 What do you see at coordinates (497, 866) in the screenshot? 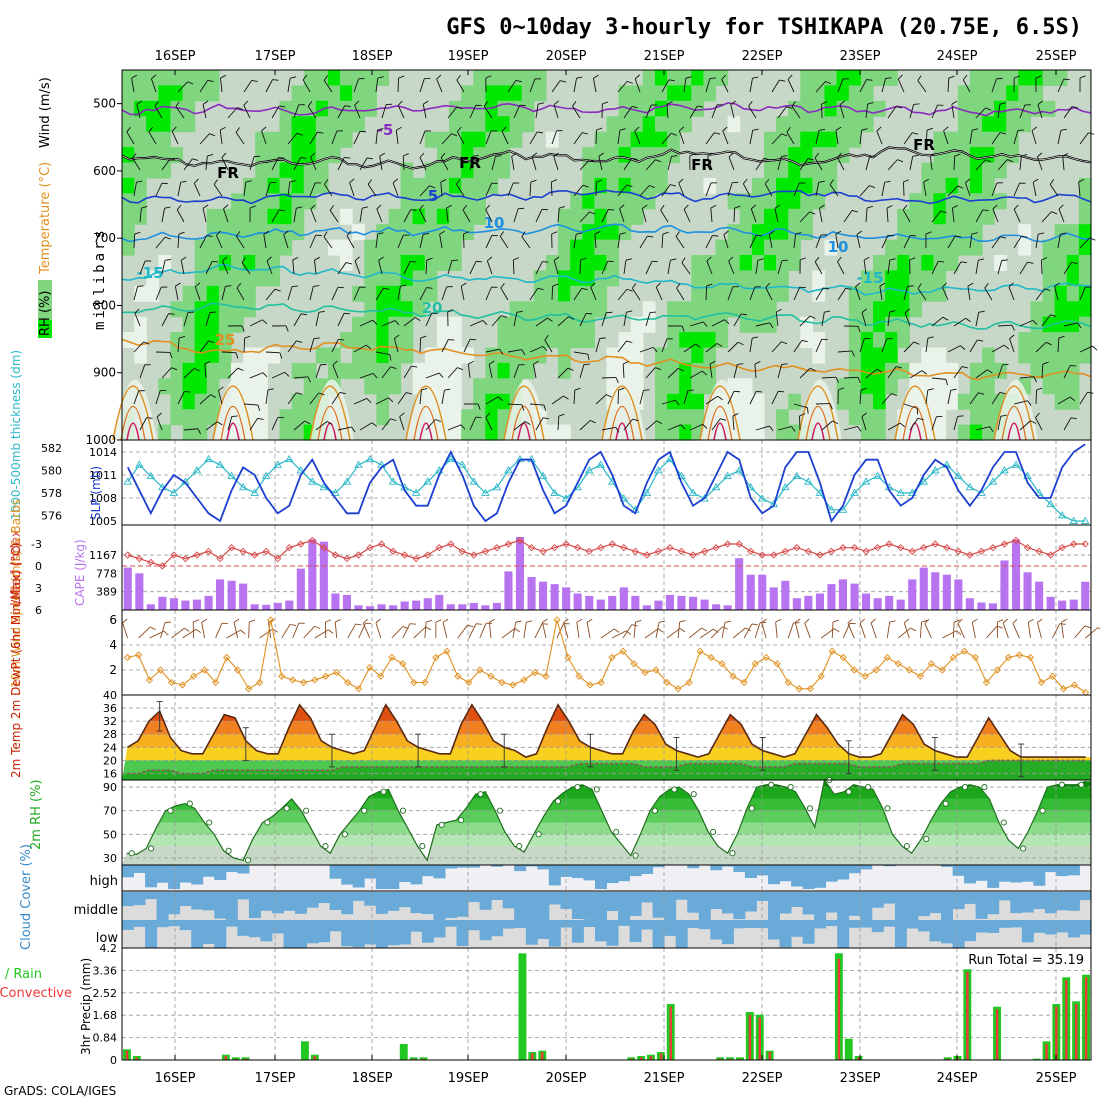
I see `cloud-high-bar` at bounding box center [497, 866].